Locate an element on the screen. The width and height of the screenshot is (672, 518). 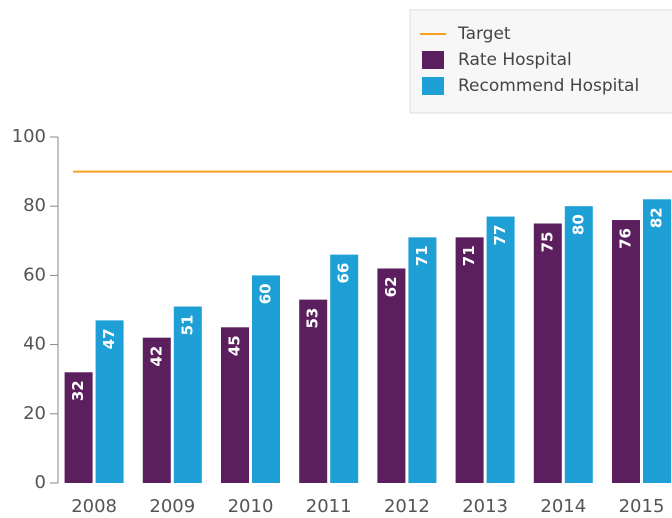
value-label: 60 is located at coordinates (266, 293).